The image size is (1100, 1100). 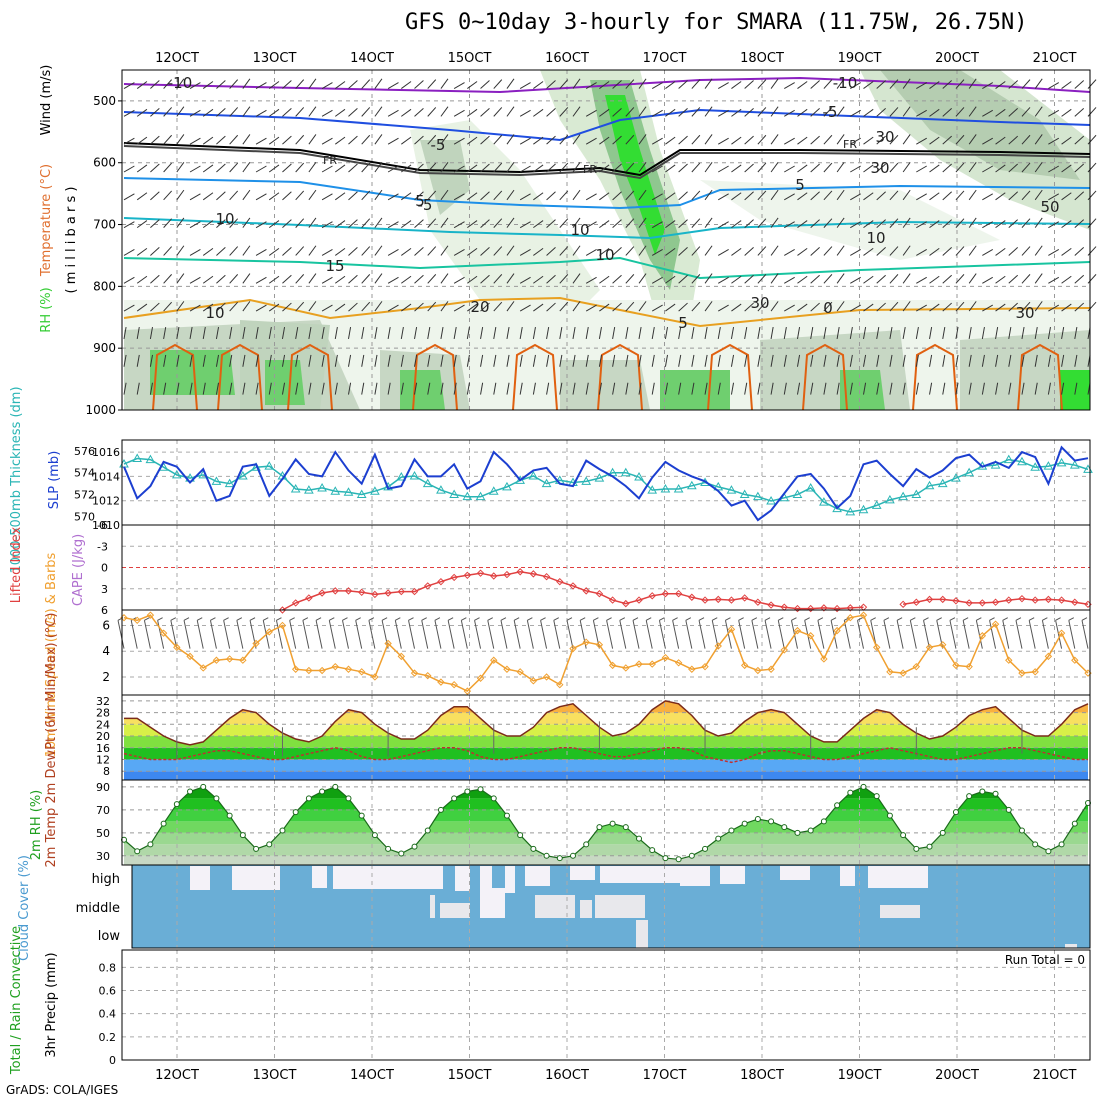 What do you see at coordinates (510, 879) in the screenshot?
I see `cloud-gap` at bounding box center [510, 879].